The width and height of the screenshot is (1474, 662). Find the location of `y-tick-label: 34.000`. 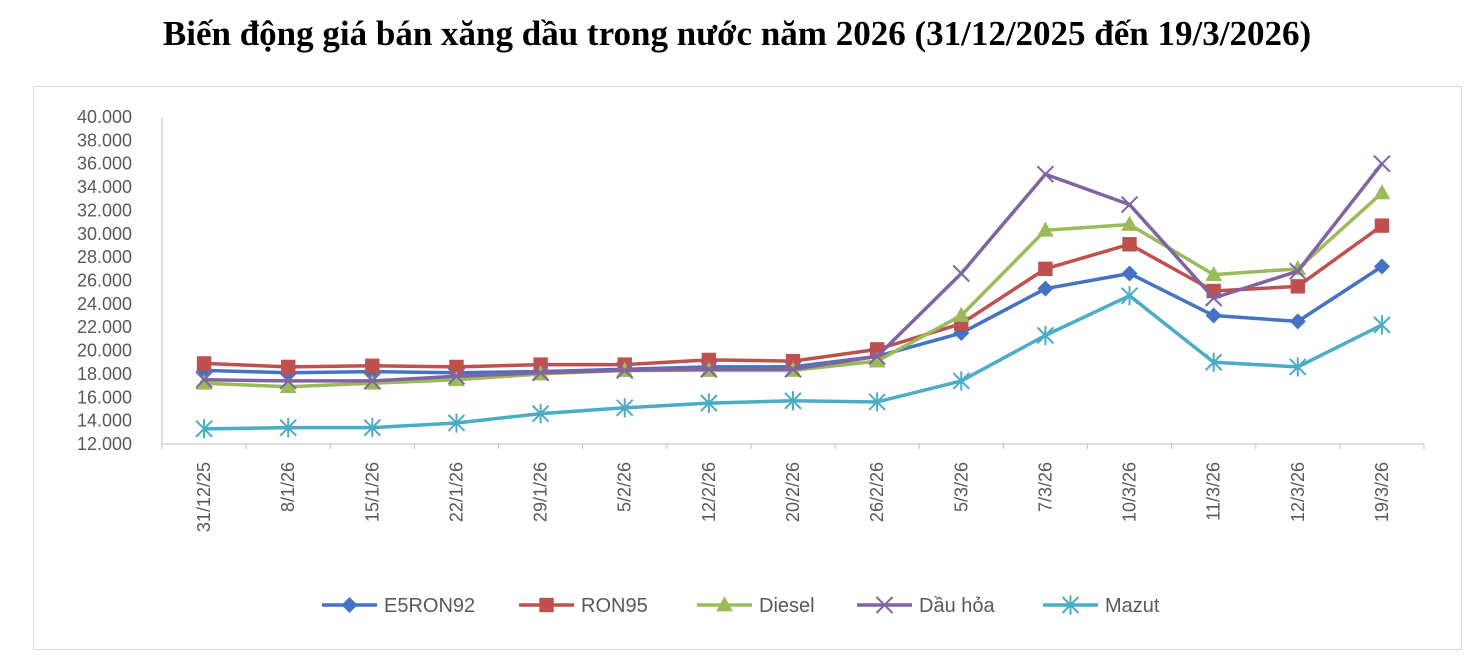

y-tick-label: 34.000 is located at coordinates (104, 187).